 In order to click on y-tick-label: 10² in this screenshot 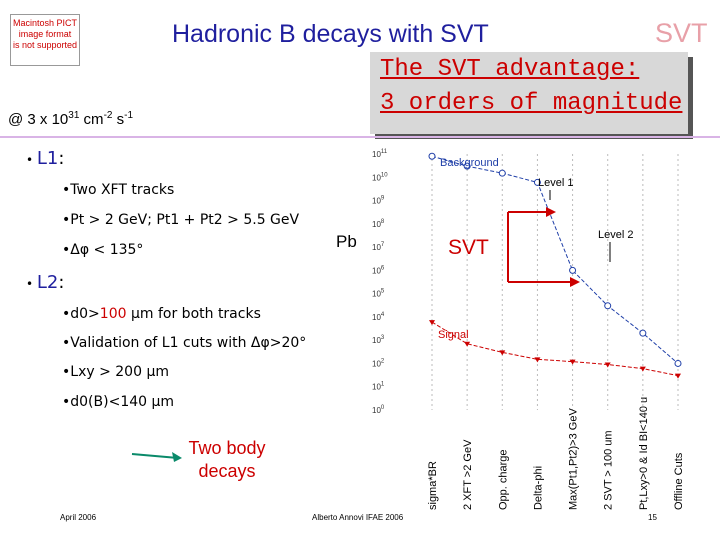, I will do `click(378, 363)`.